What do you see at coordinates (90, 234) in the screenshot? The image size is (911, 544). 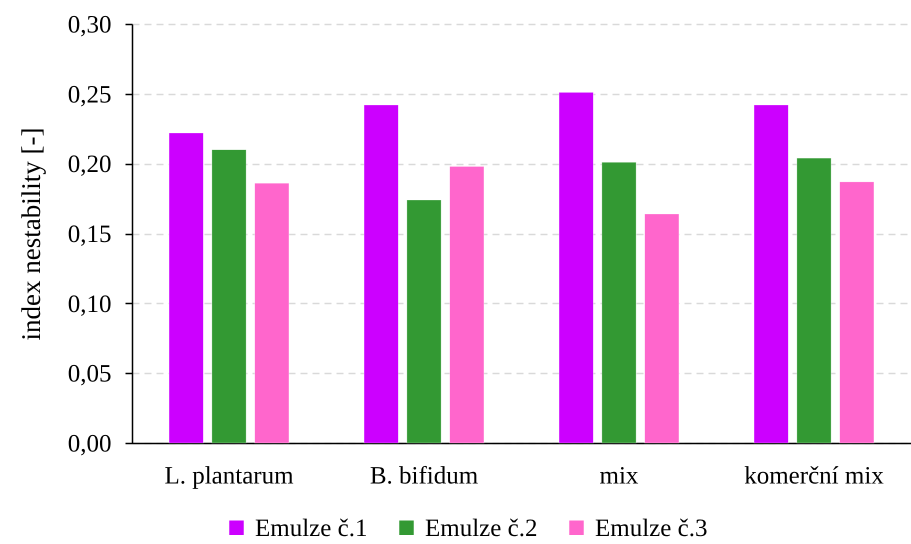 I see `y-tick-label: 0,15` at bounding box center [90, 234].